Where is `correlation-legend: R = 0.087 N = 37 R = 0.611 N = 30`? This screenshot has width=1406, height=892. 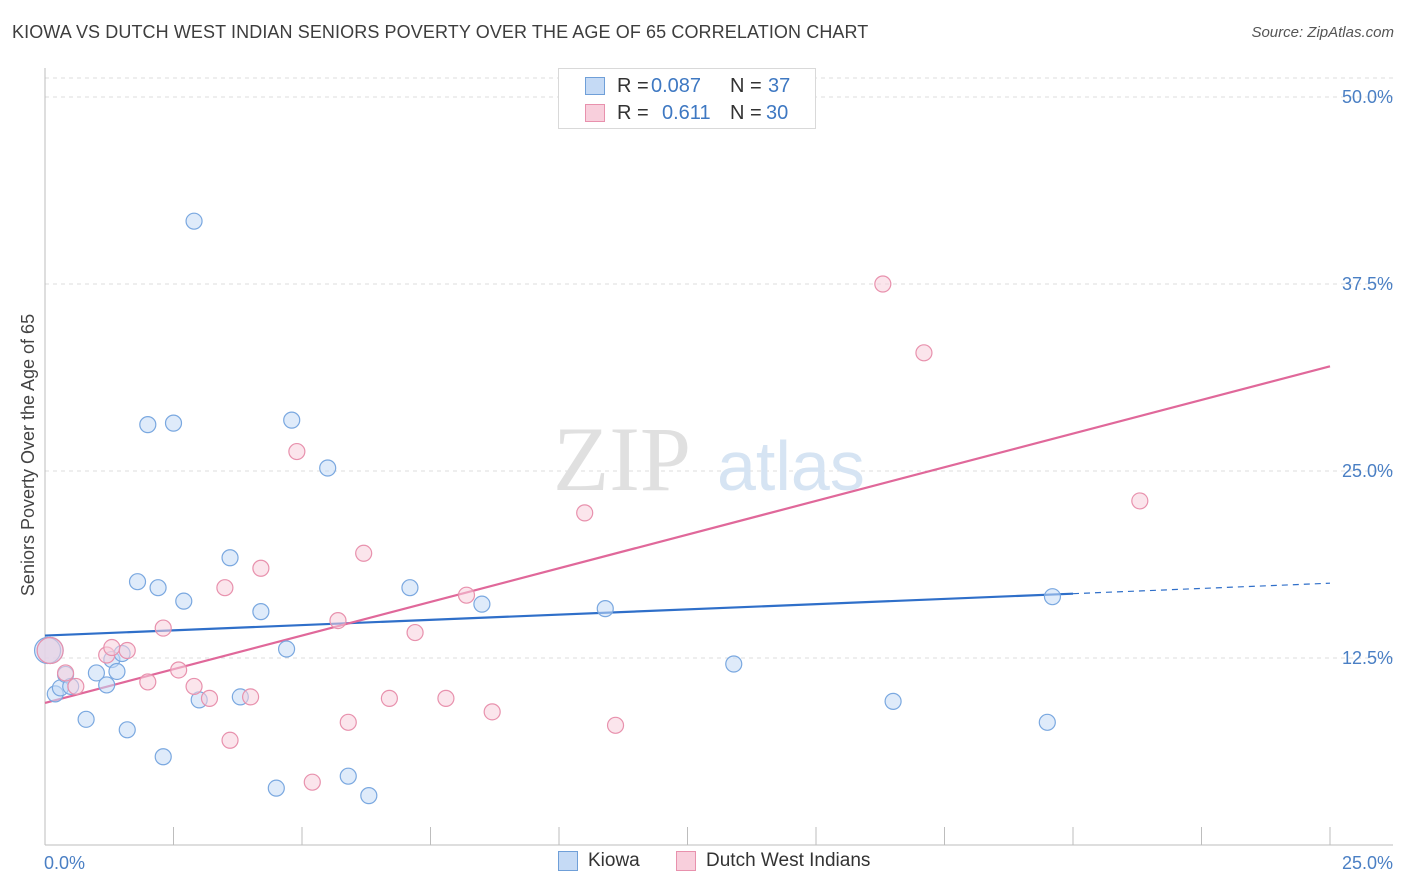 correlation-legend: R = 0.087 N = 37 R = 0.611 N = 30 is located at coordinates (687, 98).